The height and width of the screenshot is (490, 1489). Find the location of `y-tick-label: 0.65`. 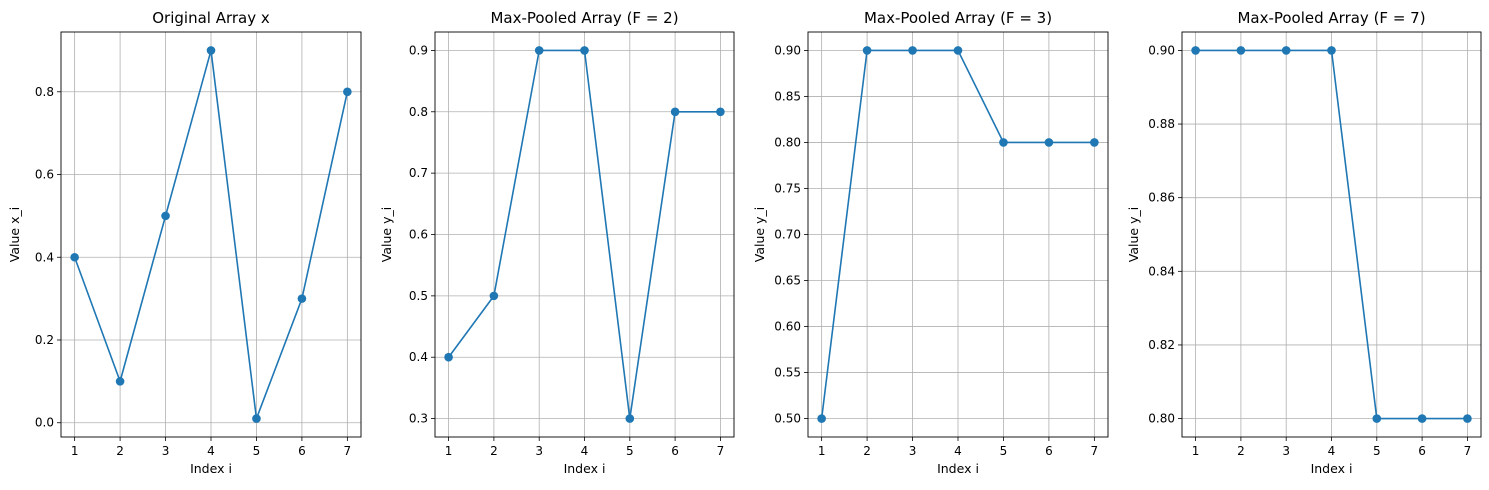

y-tick-label: 0.65 is located at coordinates (787, 281).